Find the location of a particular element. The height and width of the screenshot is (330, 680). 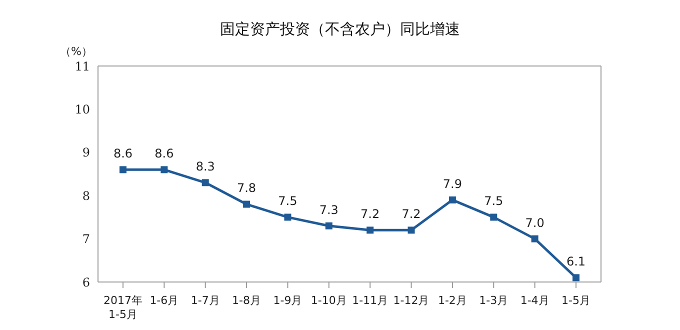

y-tick-label: 8 is located at coordinates (86, 195).